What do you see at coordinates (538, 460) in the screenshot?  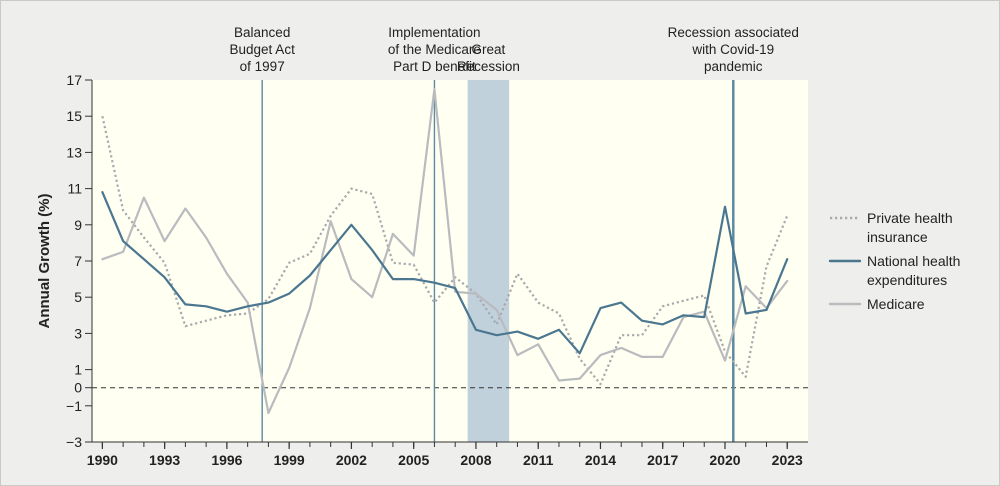 I see `x-tick-label: 2011` at bounding box center [538, 460].